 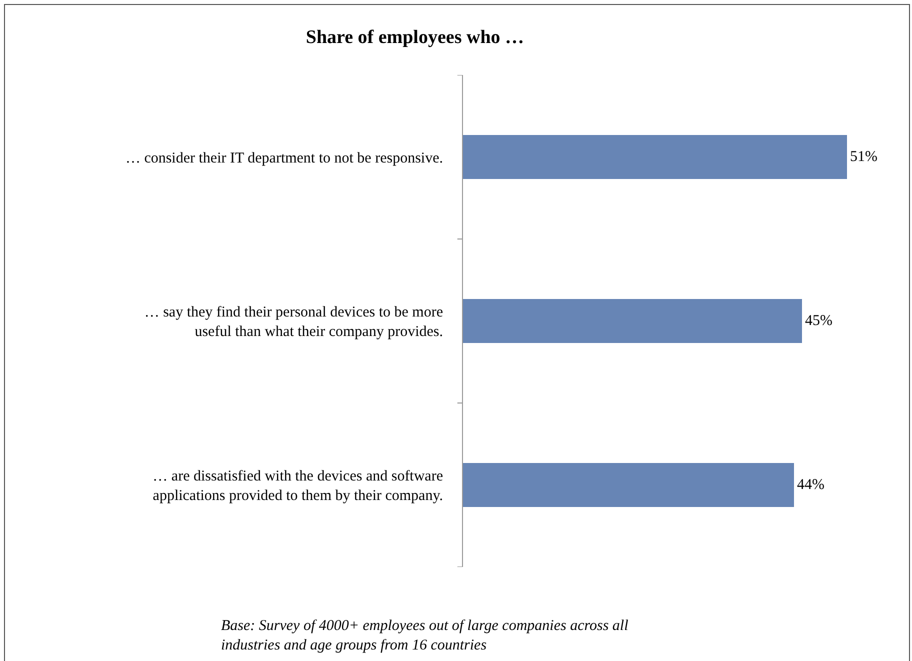 What do you see at coordinates (864, 157) in the screenshot?
I see `data-label: 51%` at bounding box center [864, 157].